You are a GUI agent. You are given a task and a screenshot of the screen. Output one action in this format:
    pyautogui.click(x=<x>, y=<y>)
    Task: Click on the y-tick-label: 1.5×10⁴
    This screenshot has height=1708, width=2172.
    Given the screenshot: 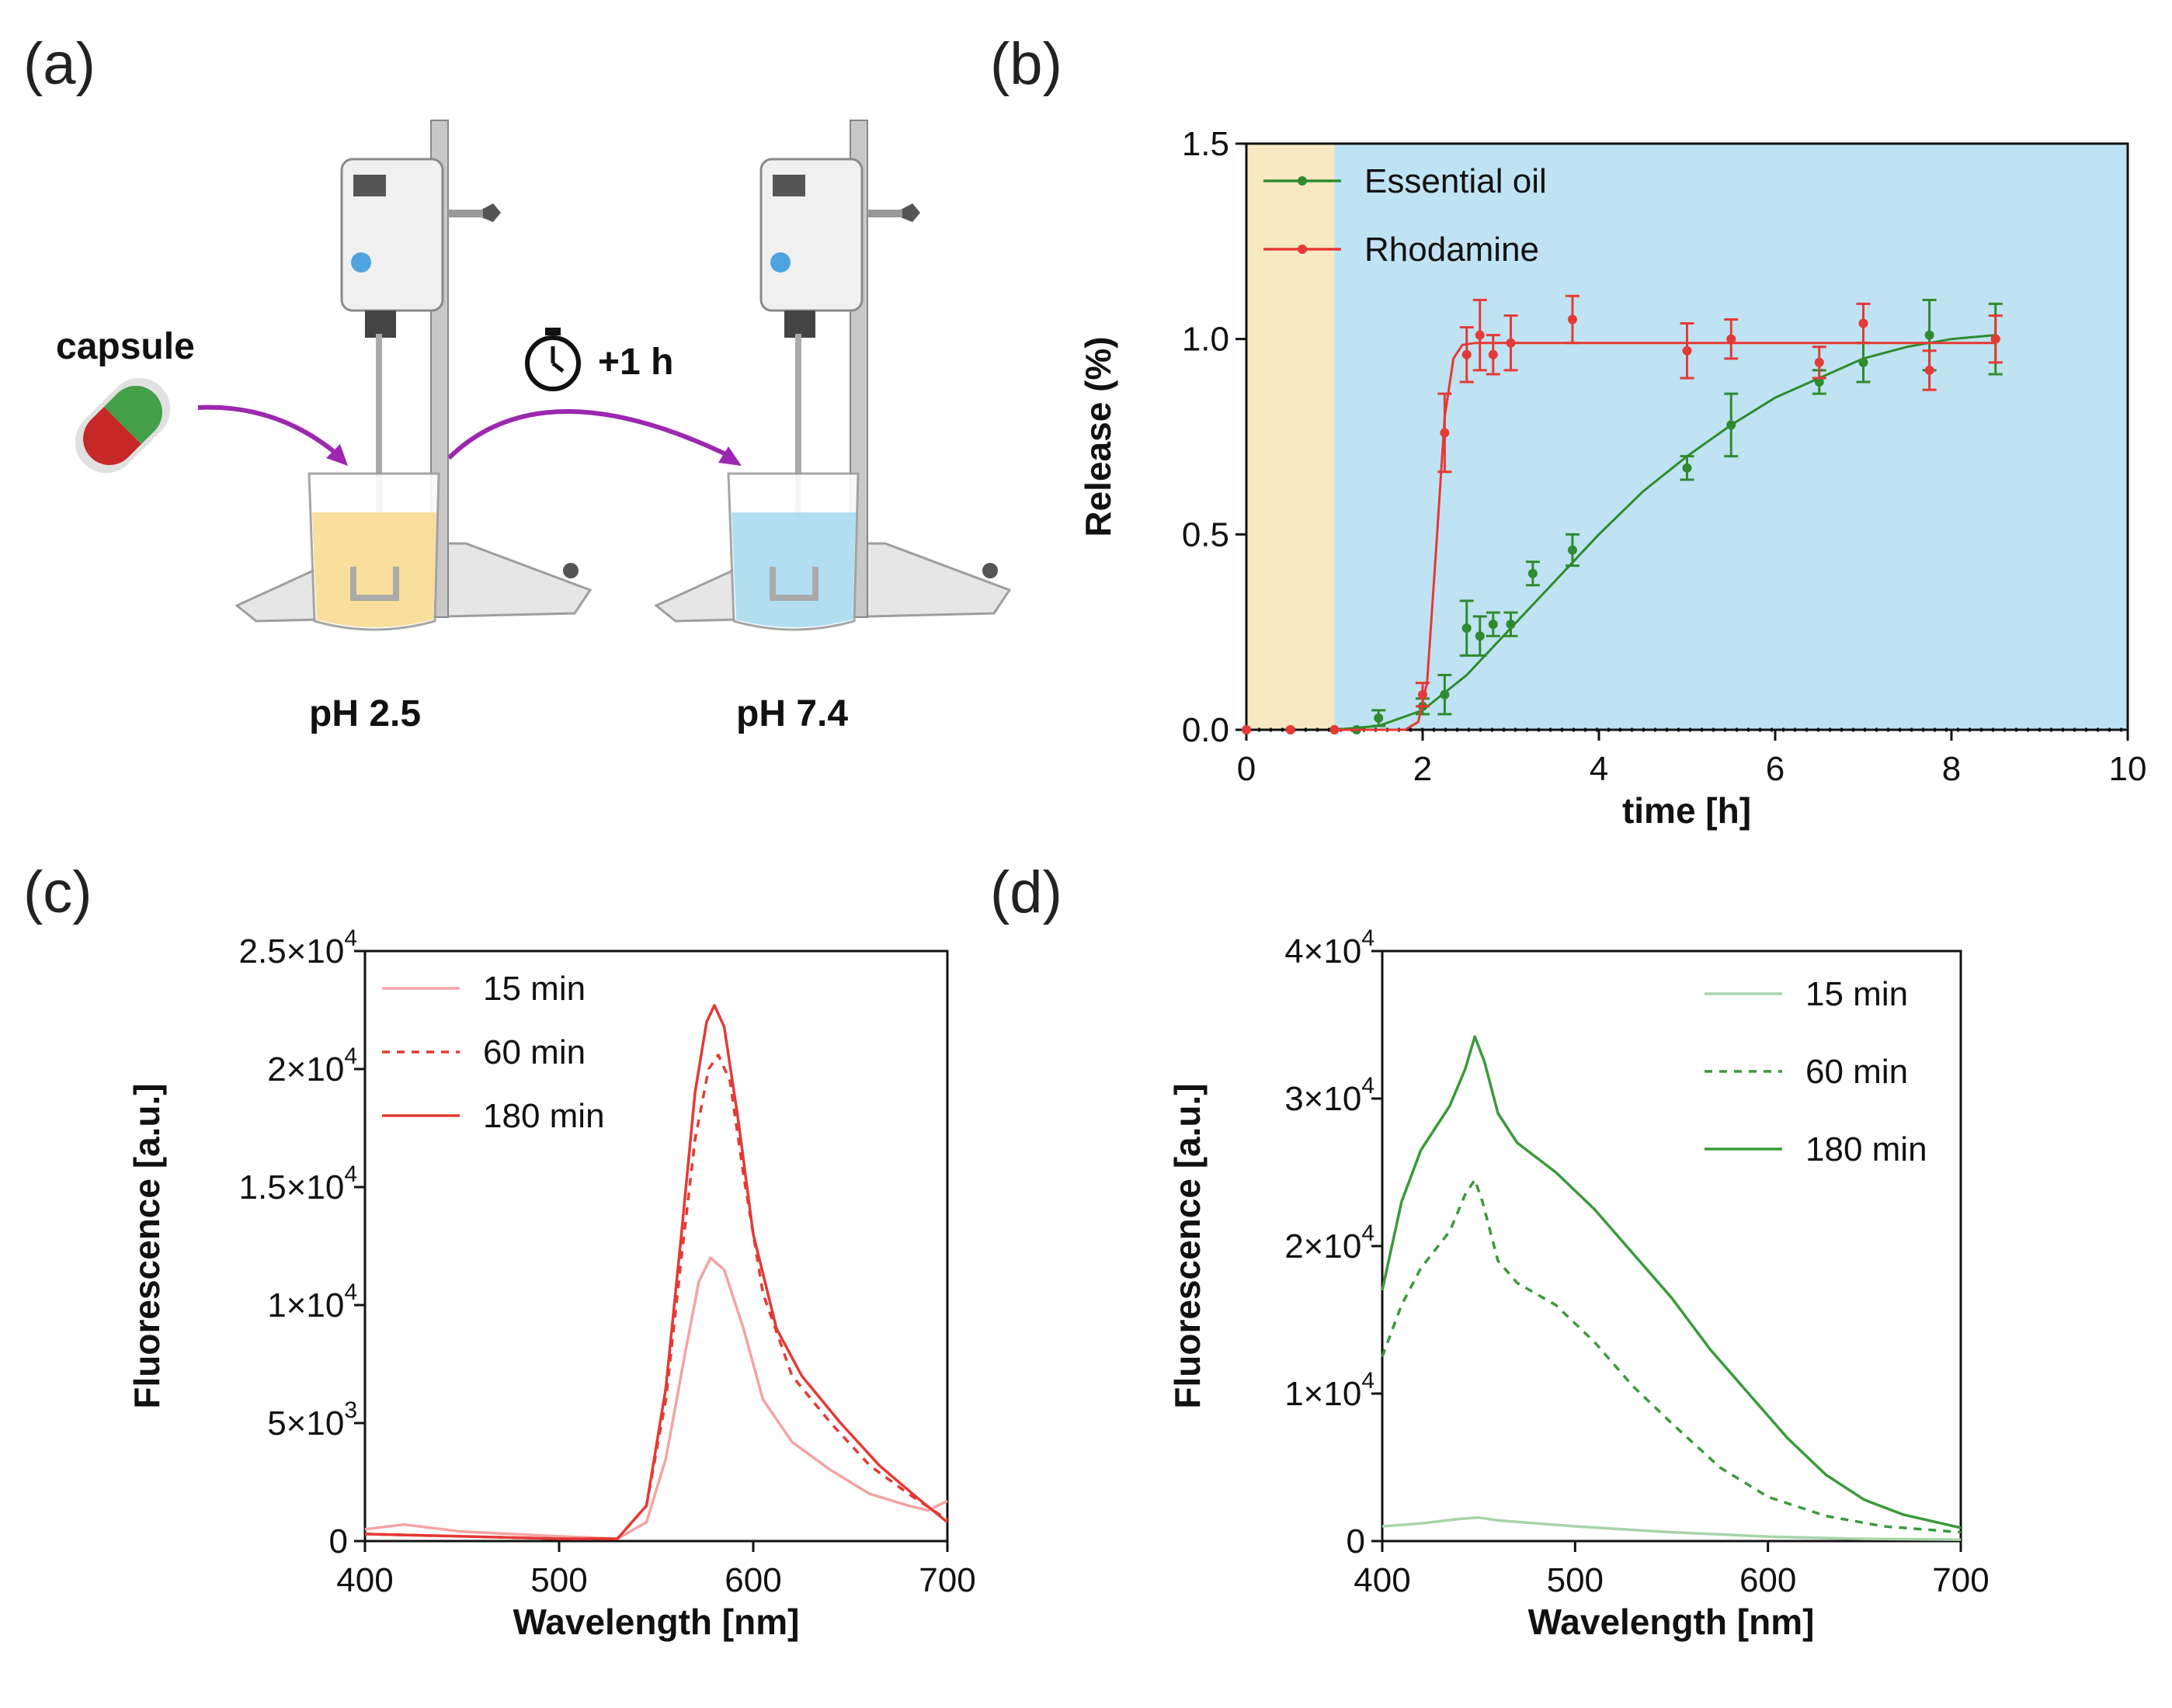 What is the action you would take?
    pyautogui.click(x=298, y=1183)
    